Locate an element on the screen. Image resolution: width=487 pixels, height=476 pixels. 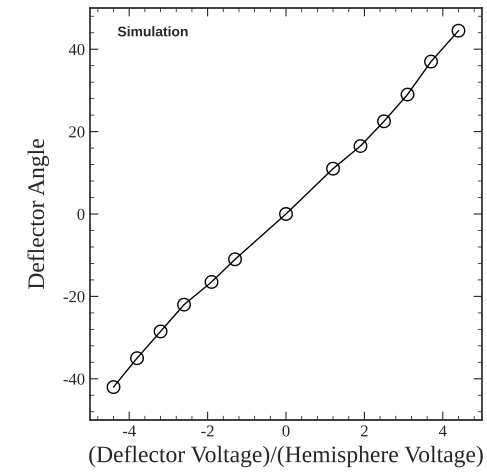
y-tick-label: 0 is located at coordinates (81, 214).